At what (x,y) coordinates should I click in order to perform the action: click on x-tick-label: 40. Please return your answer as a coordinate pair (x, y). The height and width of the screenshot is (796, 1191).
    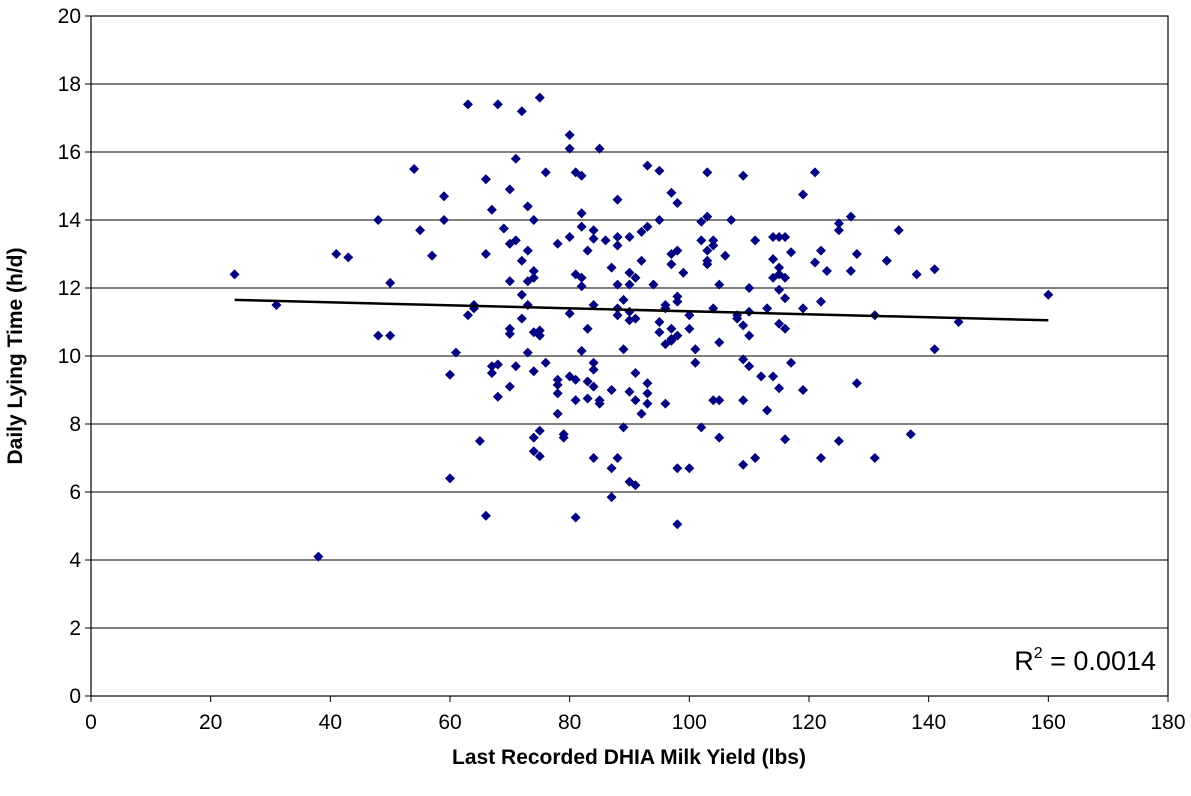
    Looking at the image, I should click on (330, 722).